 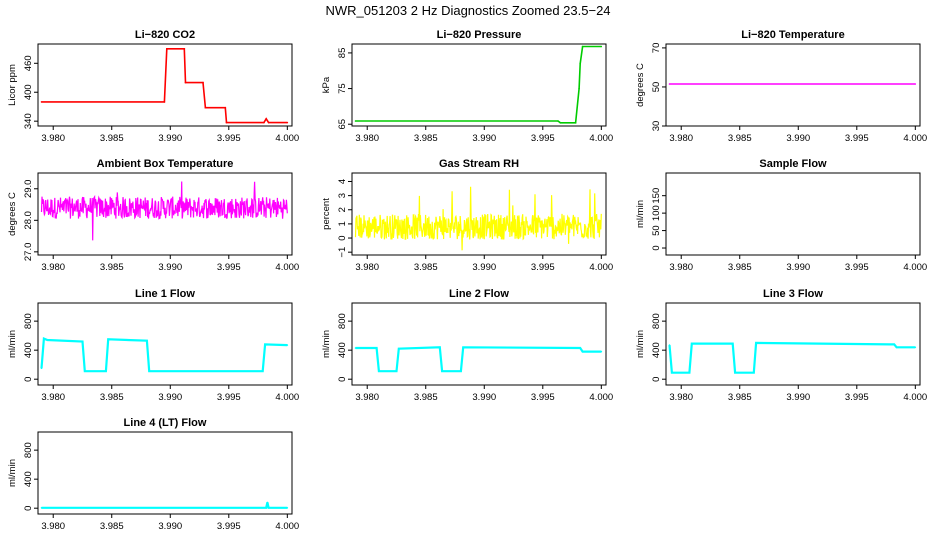 I want to click on chart-title: Gas Stream RH, so click(x=479, y=164).